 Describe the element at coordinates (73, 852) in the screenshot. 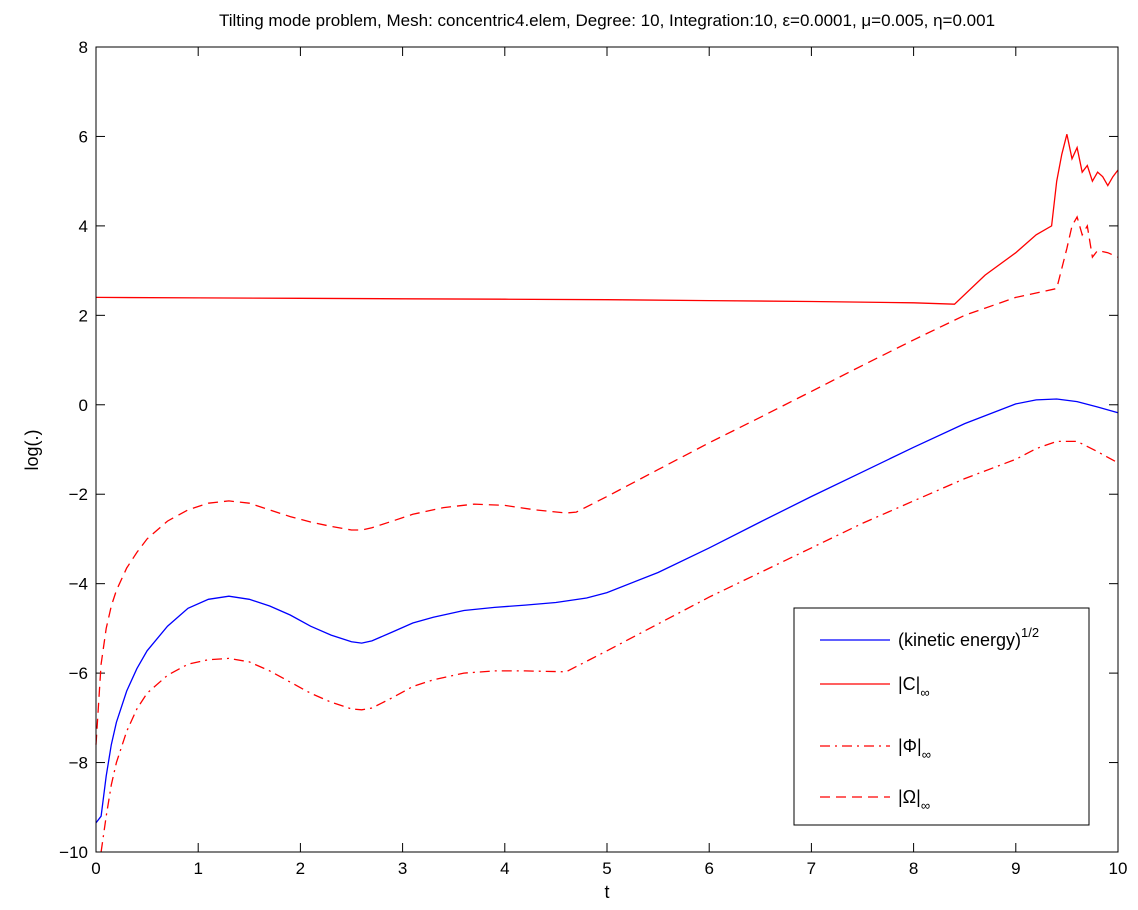

I see `y-tick-label: −10` at that location.